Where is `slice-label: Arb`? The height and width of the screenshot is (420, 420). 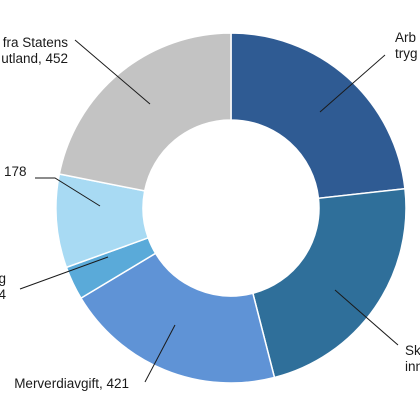 slice-label: Arb is located at coordinates (405, 37).